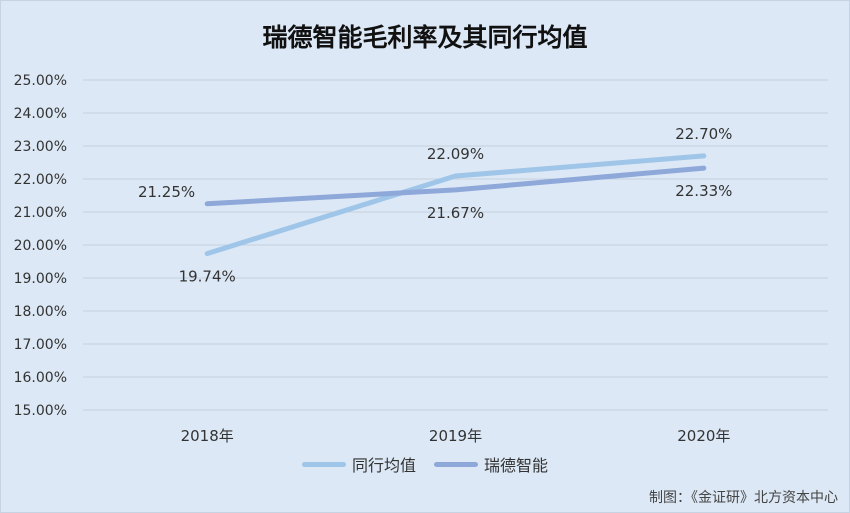 Image resolution: width=850 pixels, height=513 pixels. I want to click on legend-item-peer-average: 同行均值, so click(358, 464).